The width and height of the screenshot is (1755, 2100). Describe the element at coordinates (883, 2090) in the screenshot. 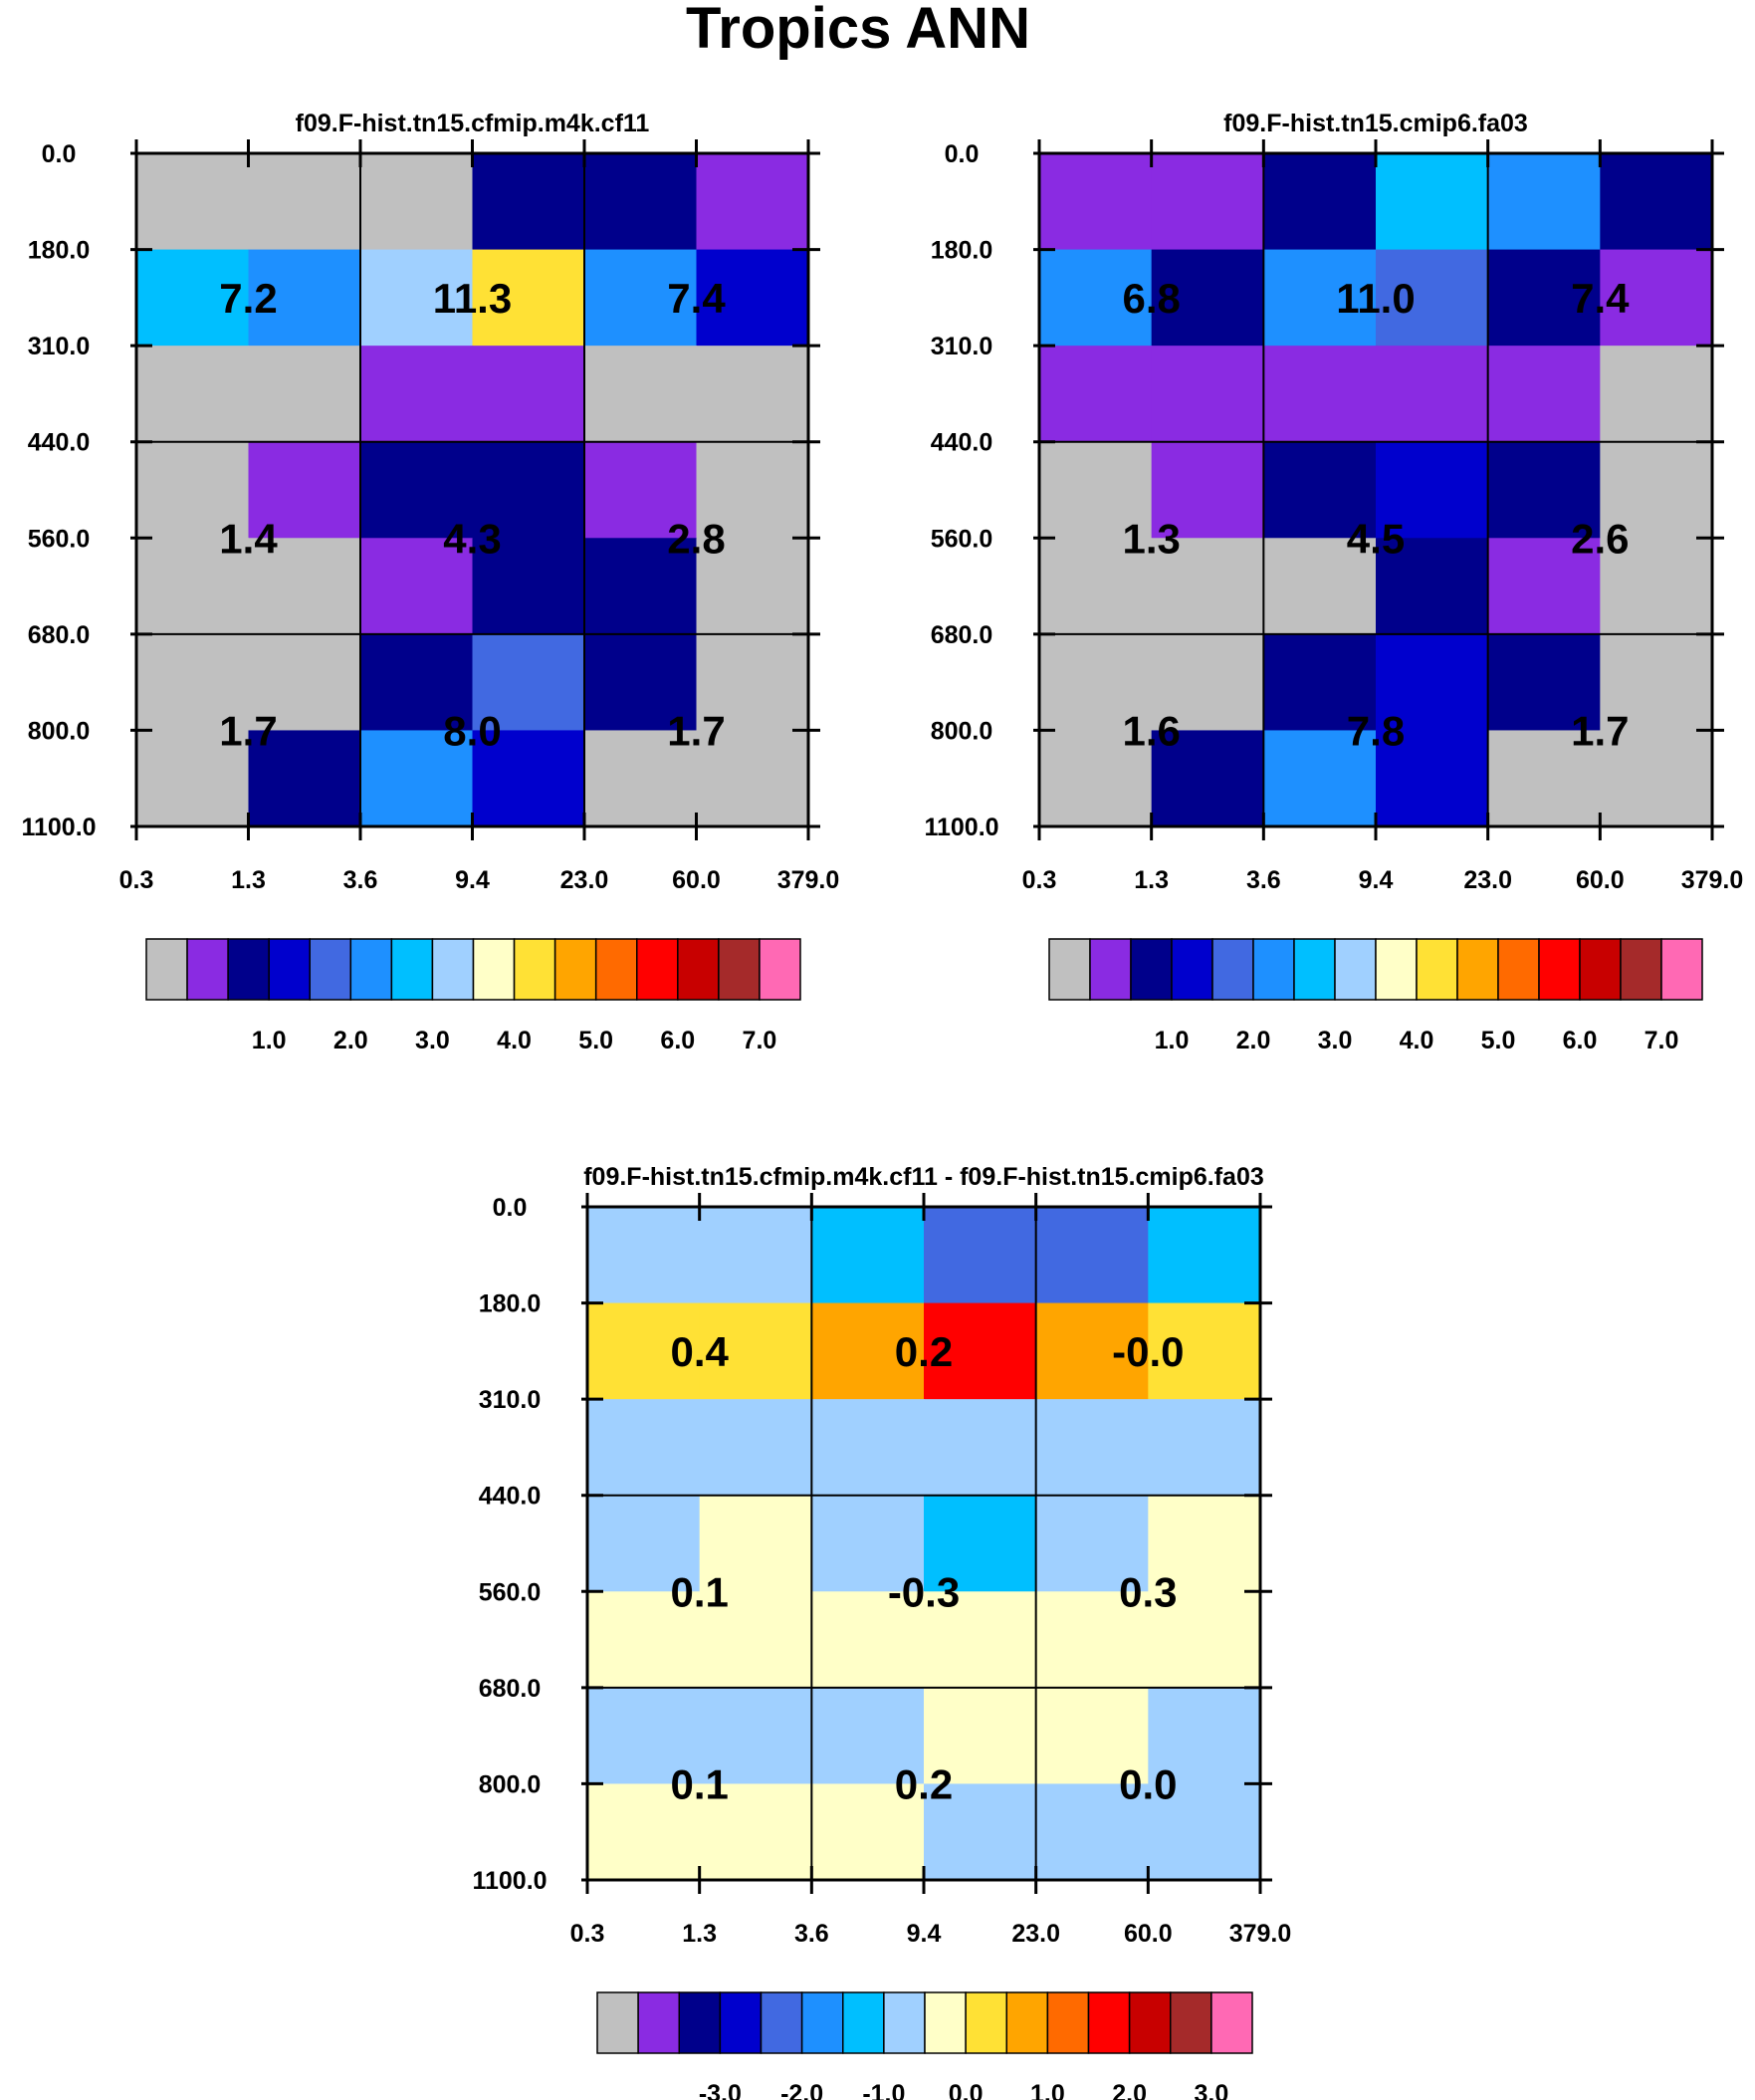

I see `colorbar-label: -1.0` at that location.